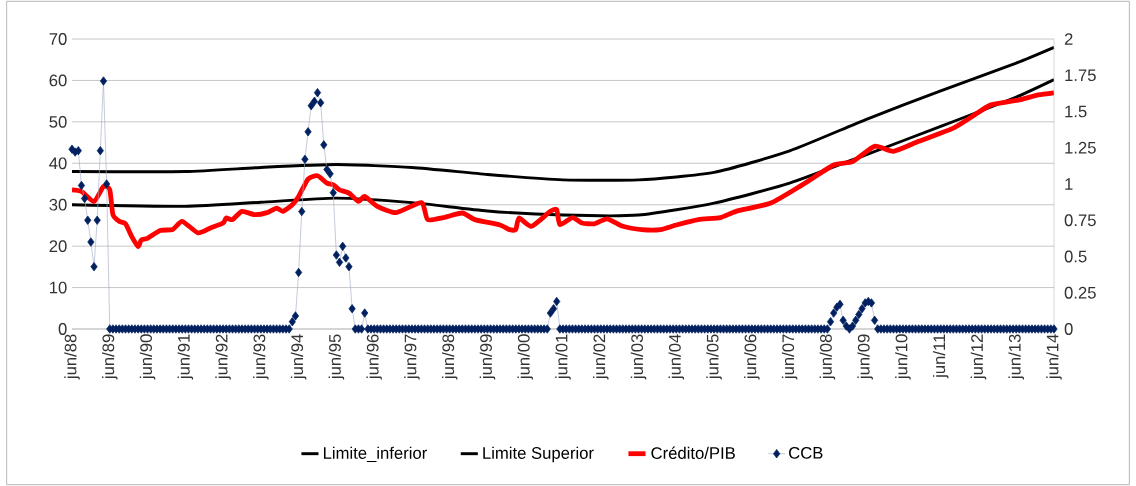 This screenshot has width=1136, height=486. Describe the element at coordinates (978, 357) in the screenshot. I see `x-tick-label: jun/12` at that location.